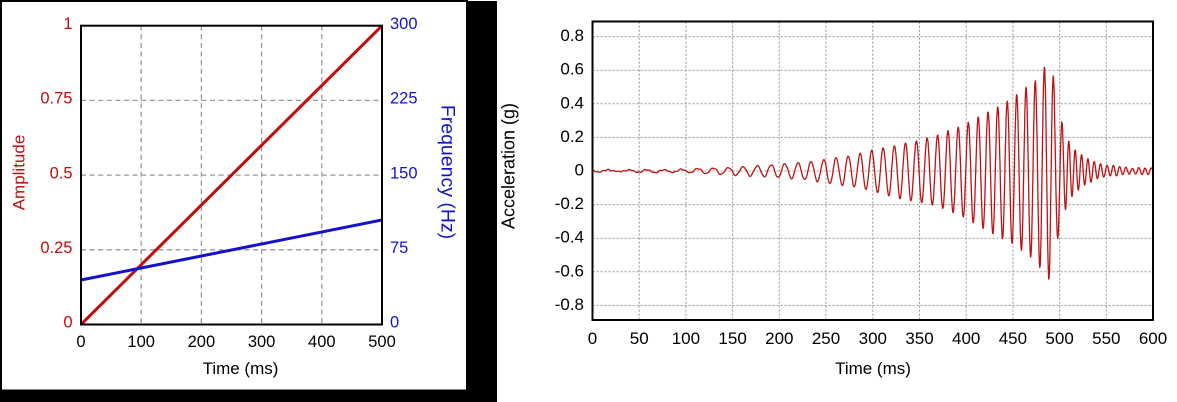  What do you see at coordinates (572, 69) in the screenshot?
I see `svg-text: 0.6` at bounding box center [572, 69].